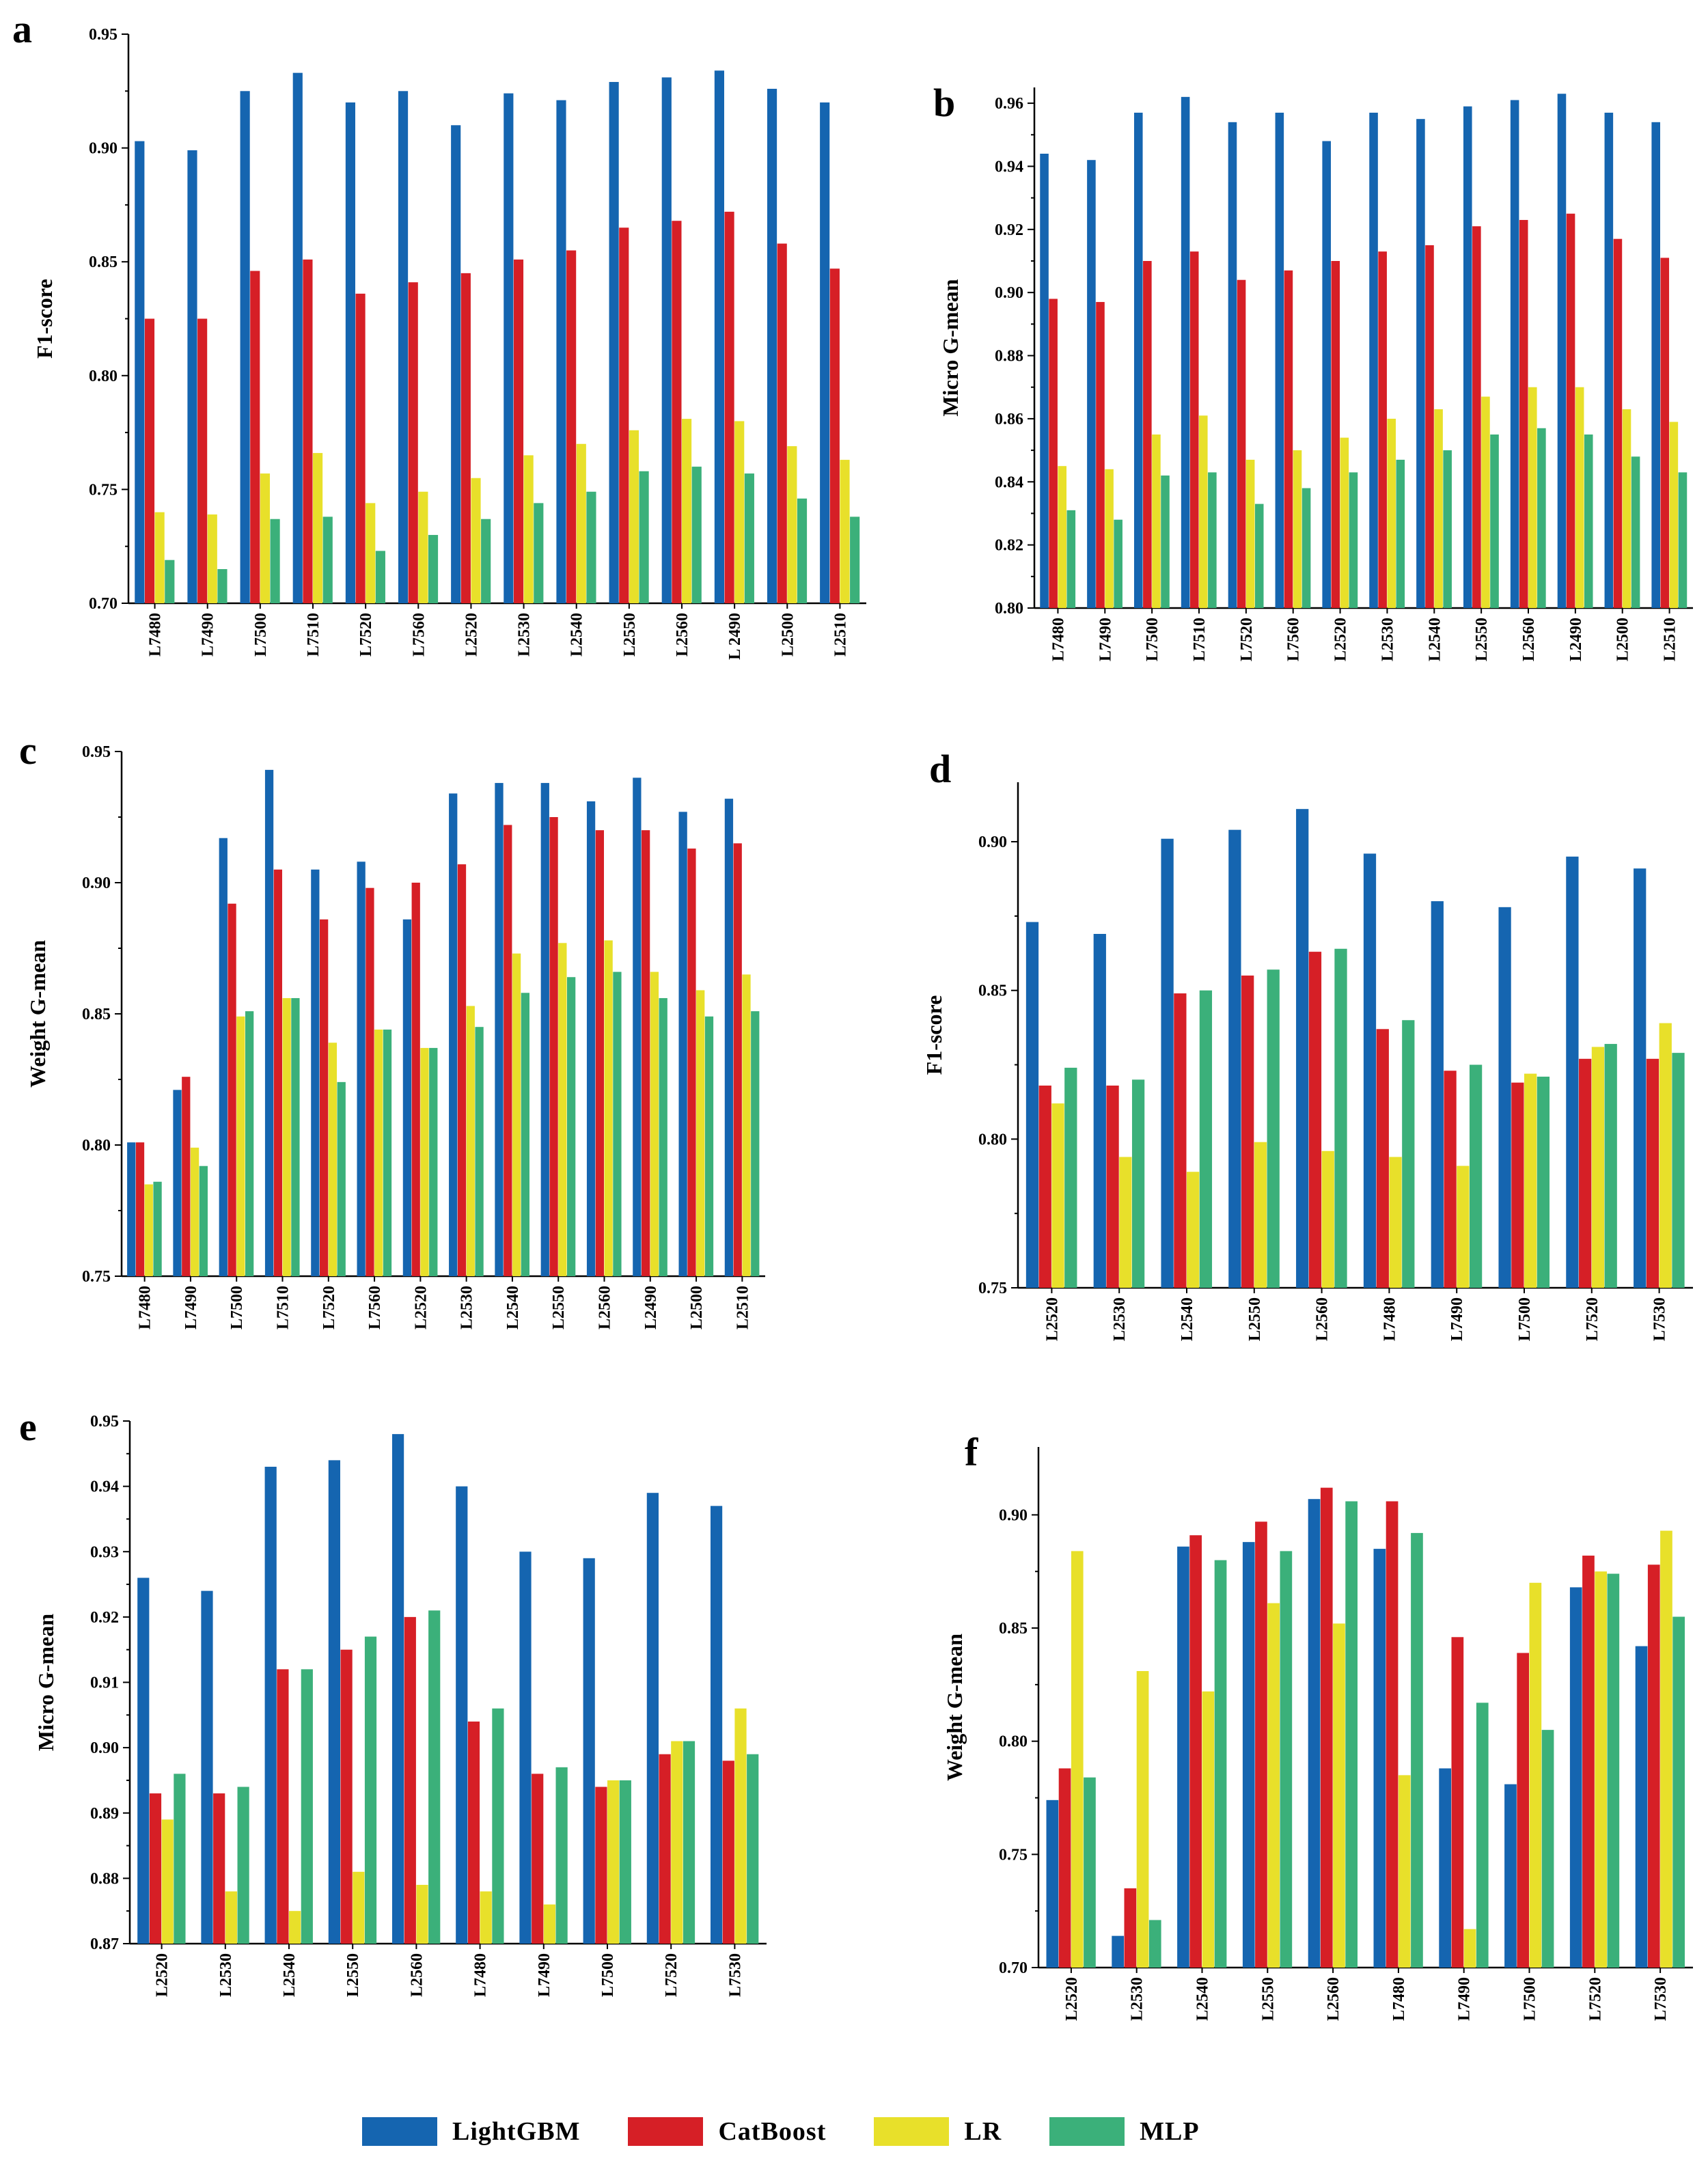  I want to click on bar-mlp-l2530, so click(1401, 533).